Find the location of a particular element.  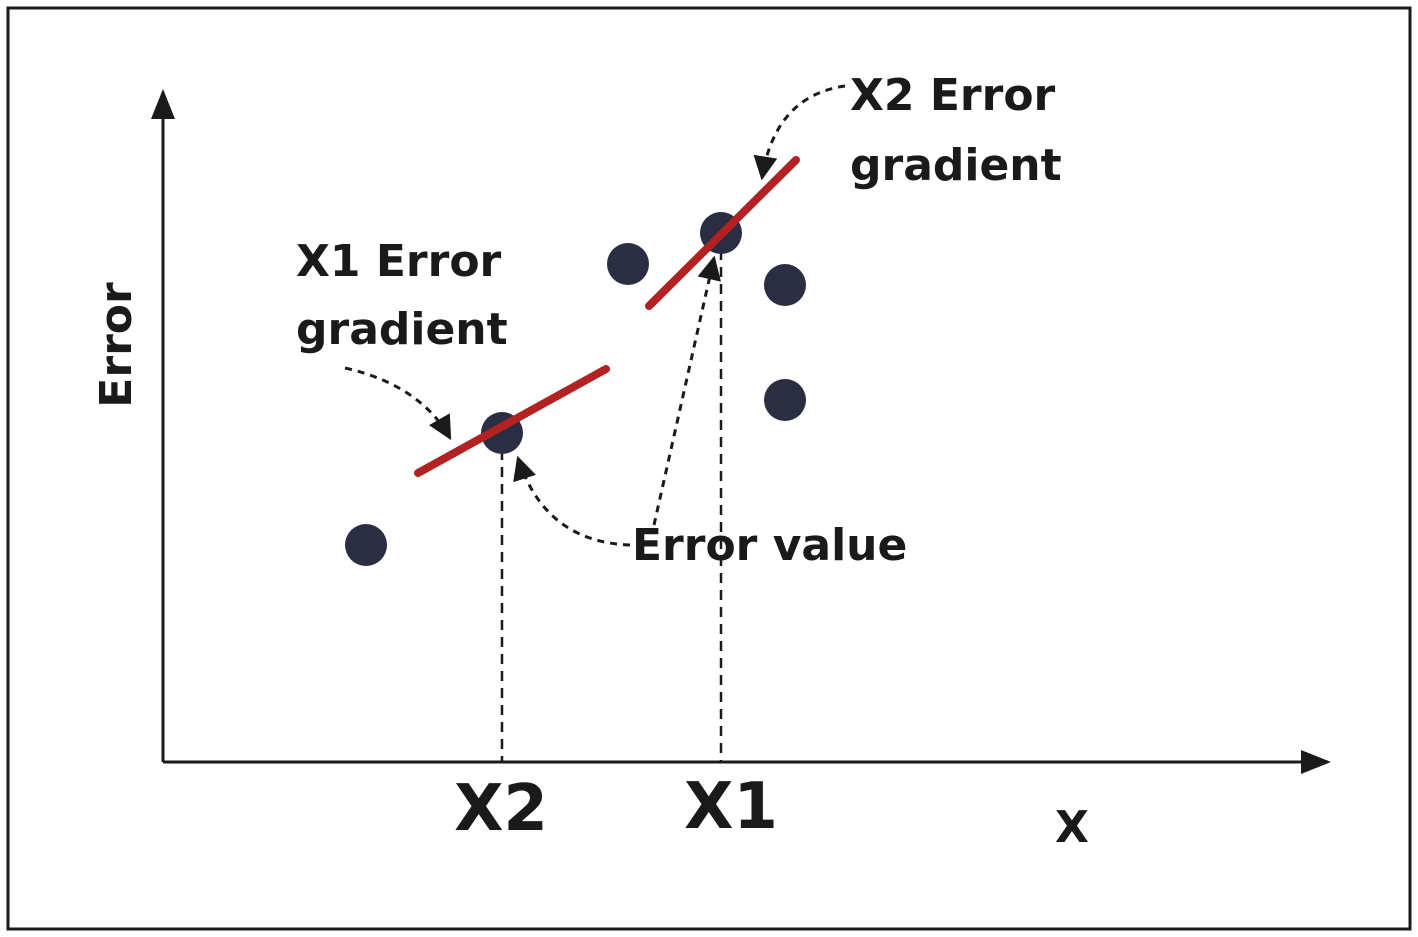

x1-gradient-line is located at coordinates (722, 233).